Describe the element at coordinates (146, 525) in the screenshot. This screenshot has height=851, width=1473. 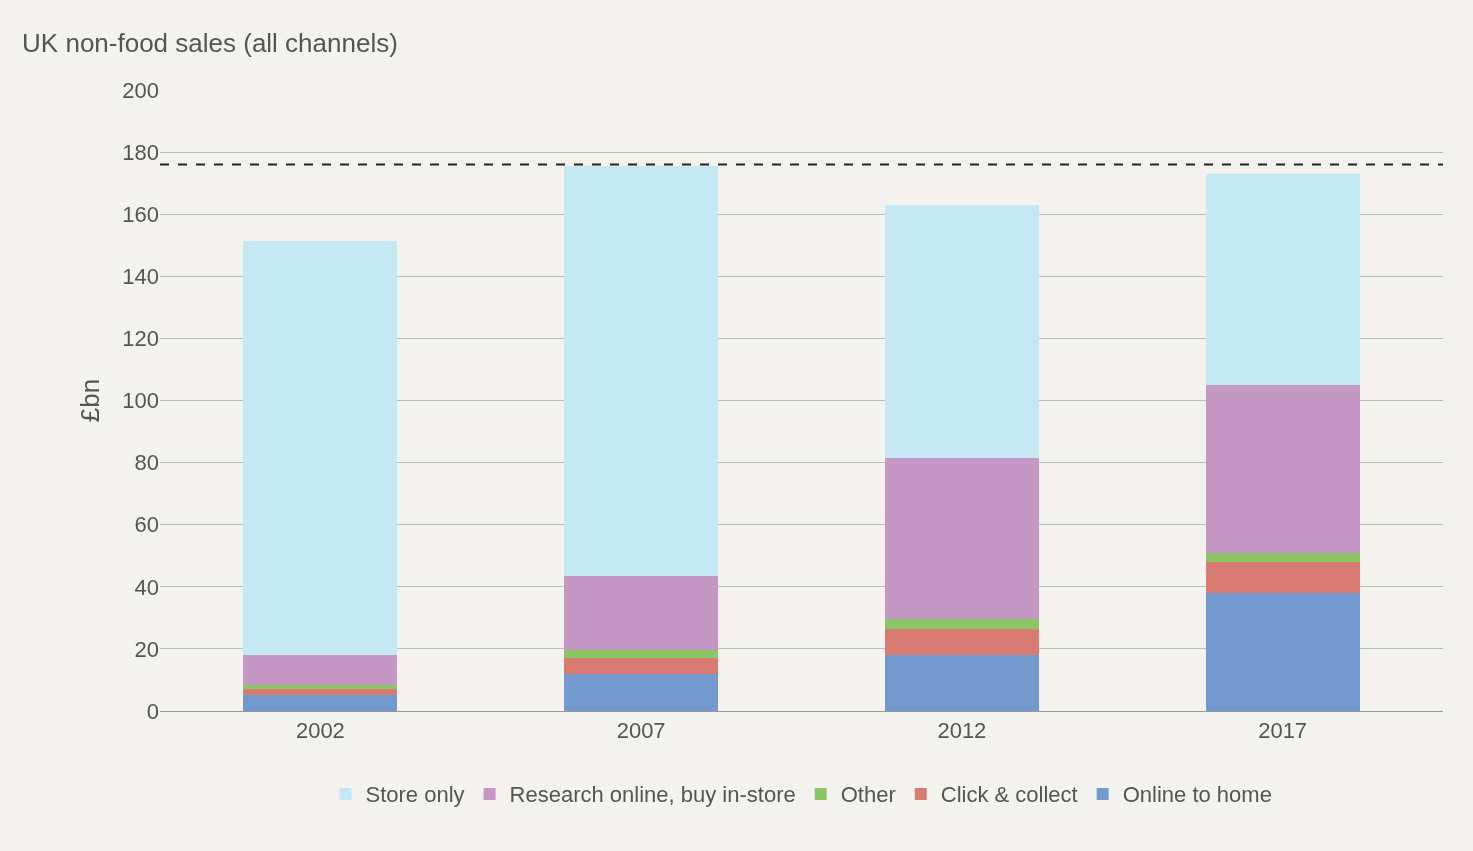
I see `y-tick-label: 60` at that location.